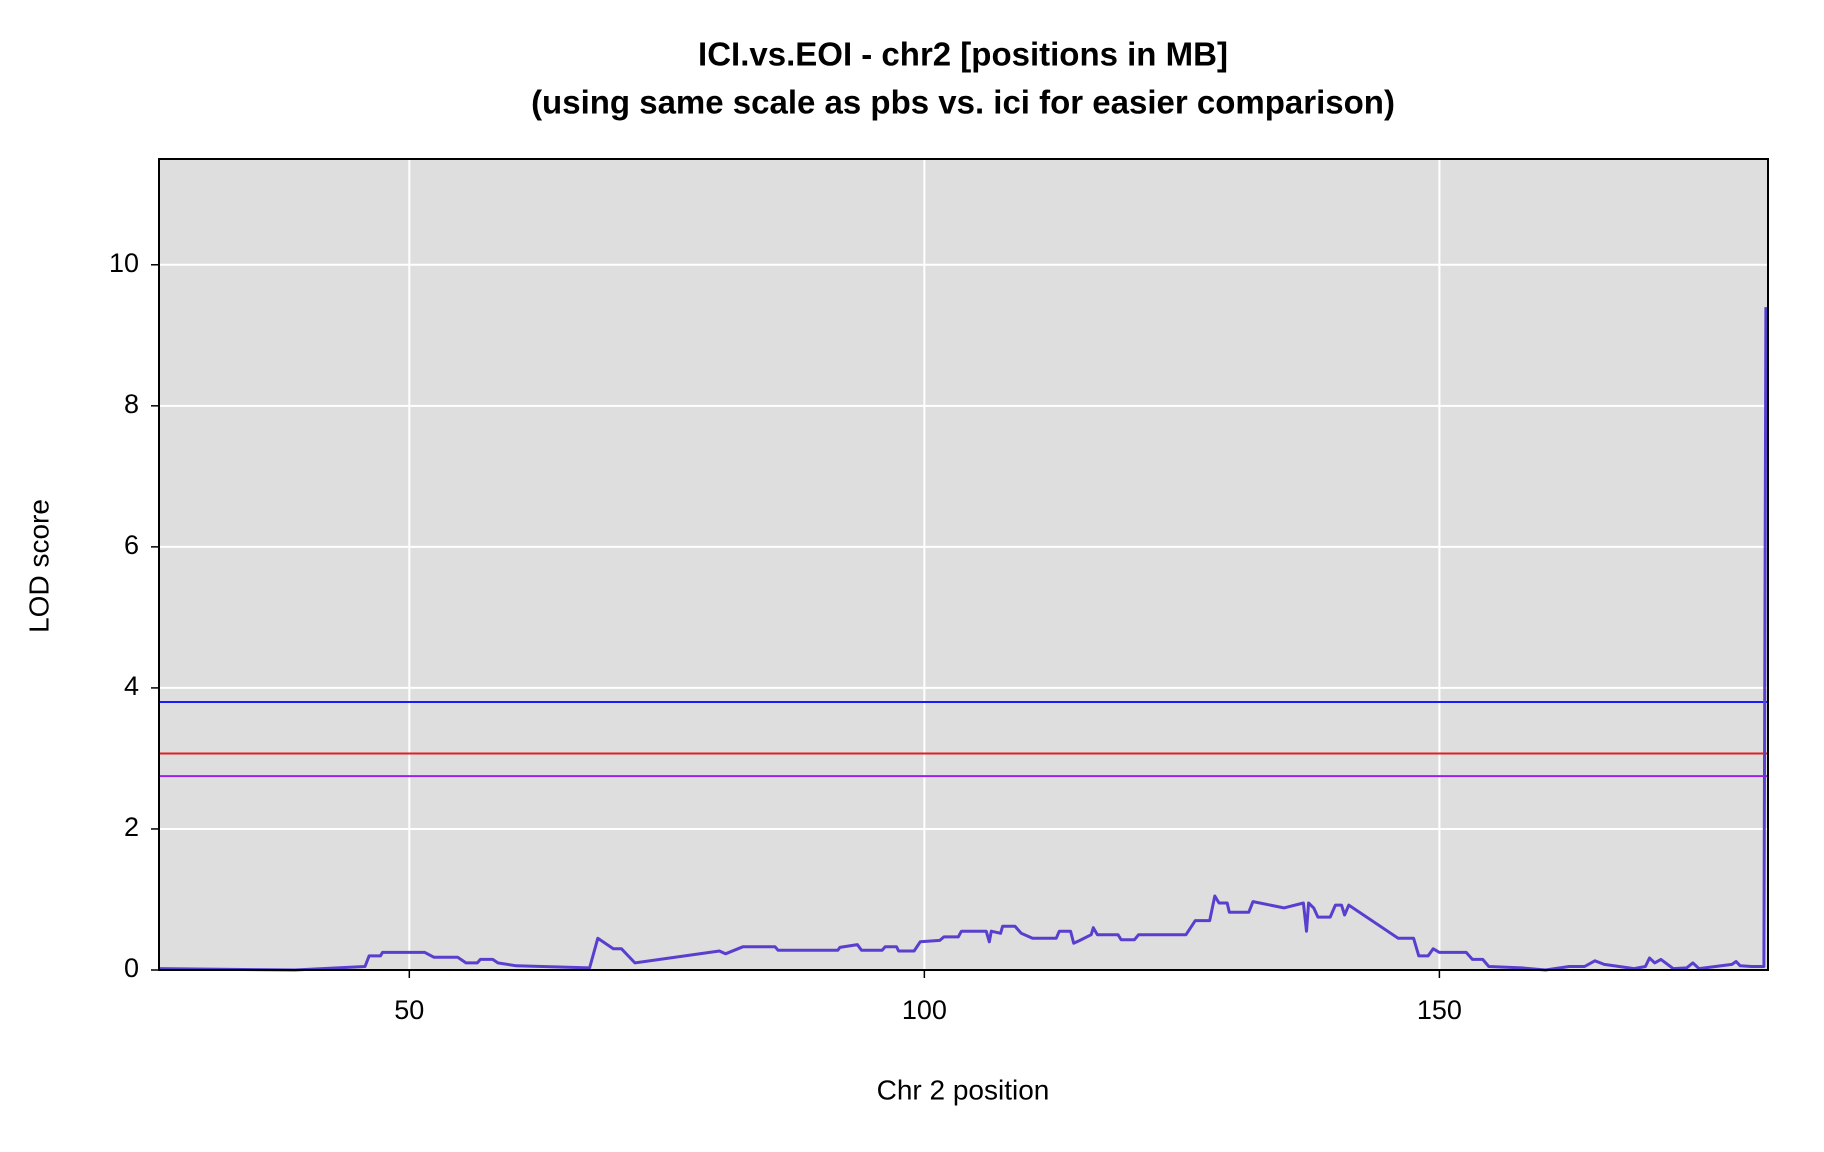 Image resolution: width=1824 pixels, height=1152 pixels. I want to click on x-tick-label: 50, so click(409, 1010).